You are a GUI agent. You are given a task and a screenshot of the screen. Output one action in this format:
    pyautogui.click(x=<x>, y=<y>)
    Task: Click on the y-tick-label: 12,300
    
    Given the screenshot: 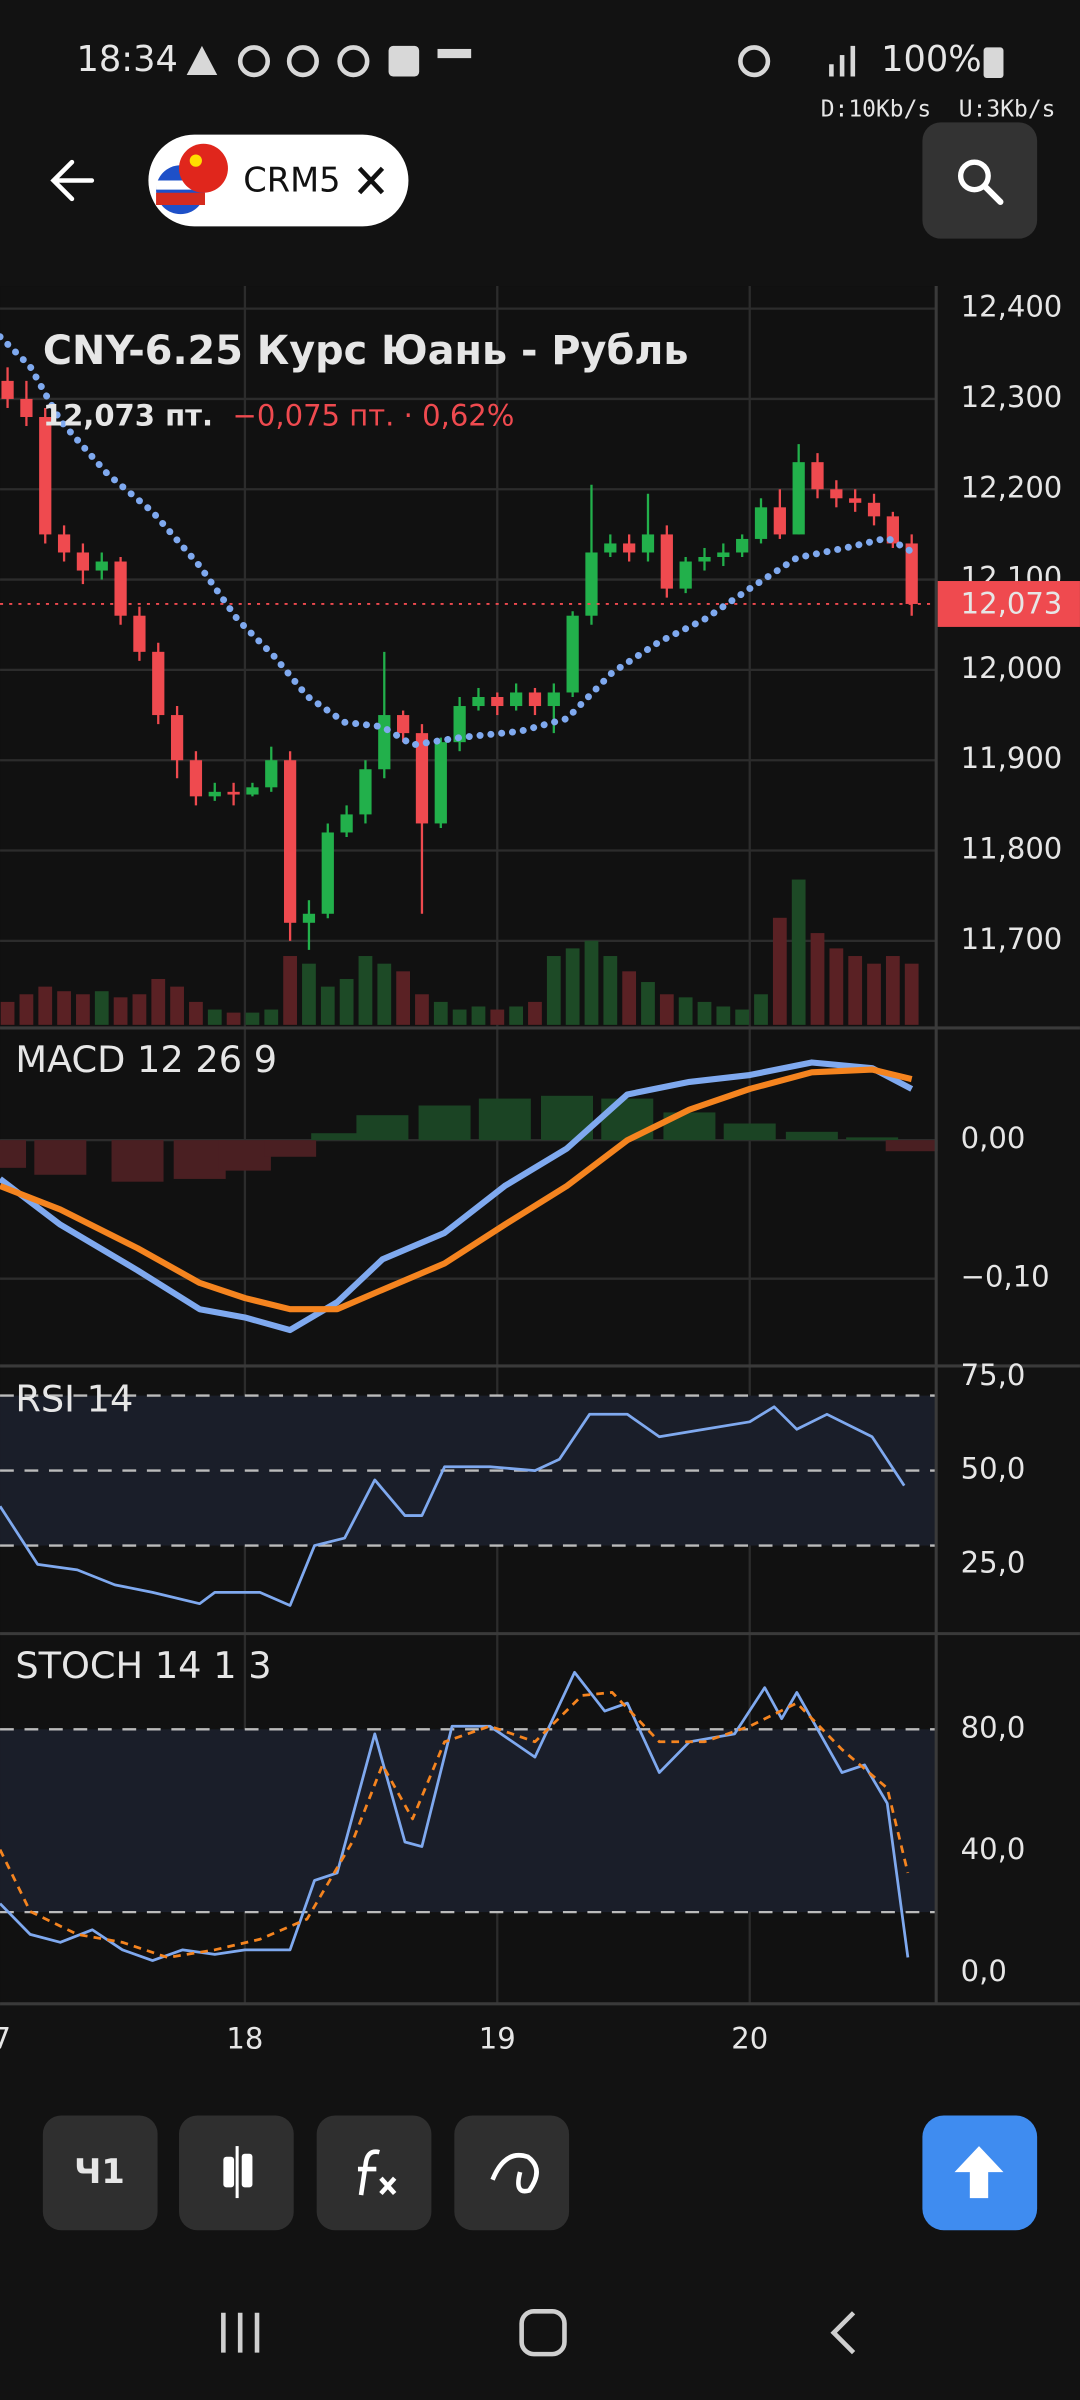 What is the action you would take?
    pyautogui.click(x=1012, y=397)
    